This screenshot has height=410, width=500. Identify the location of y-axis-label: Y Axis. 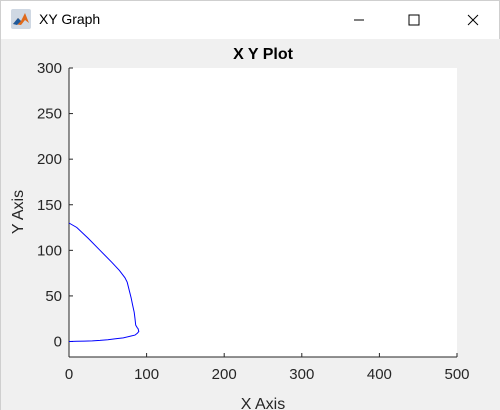
(18, 212).